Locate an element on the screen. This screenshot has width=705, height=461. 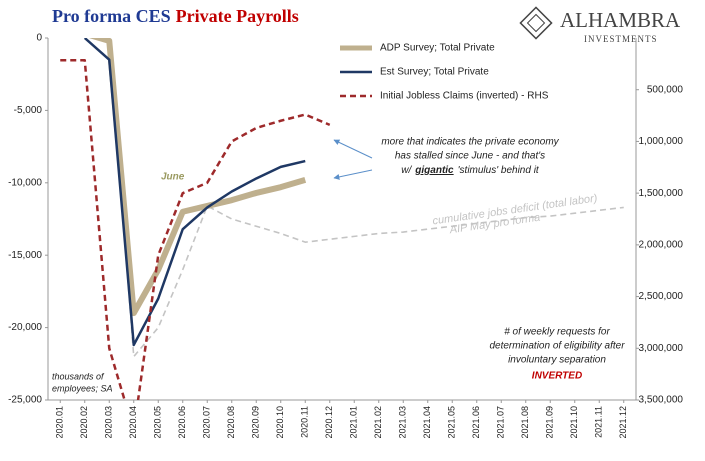
logo-subtext: INVESTMENTS is located at coordinates (621, 39).